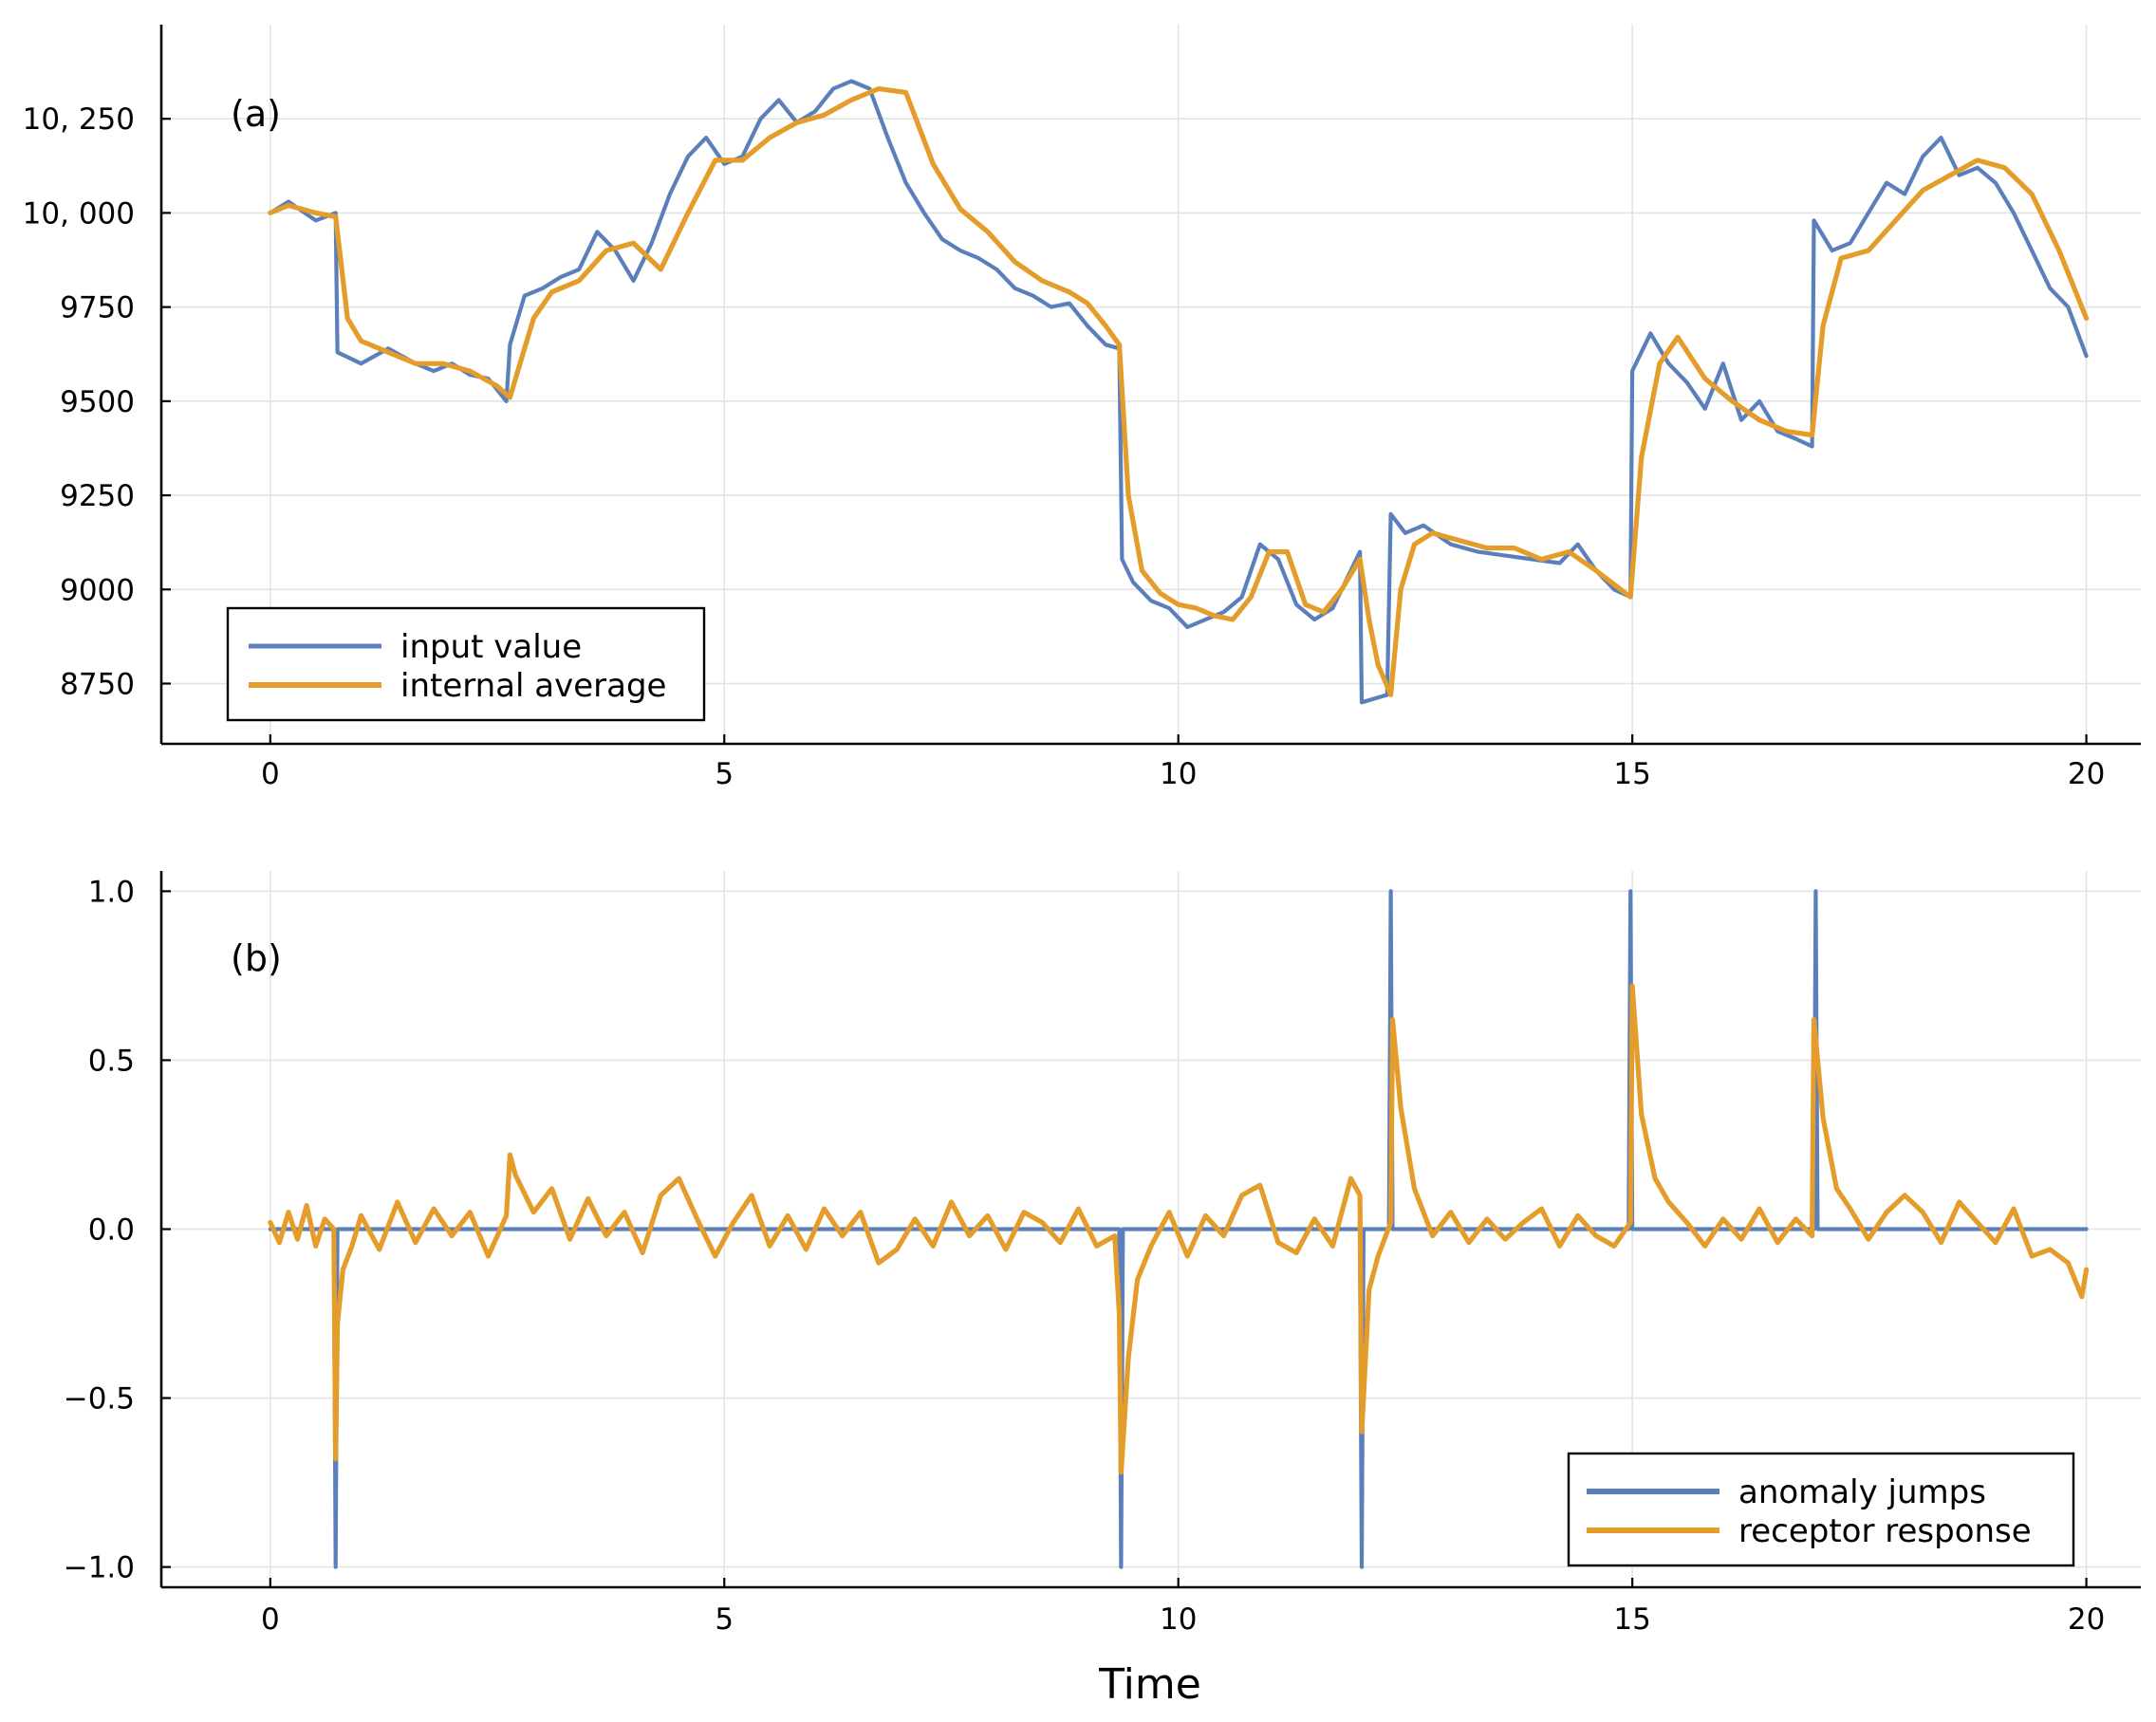  I want to click on panel-label-a: (a), so click(256, 114).